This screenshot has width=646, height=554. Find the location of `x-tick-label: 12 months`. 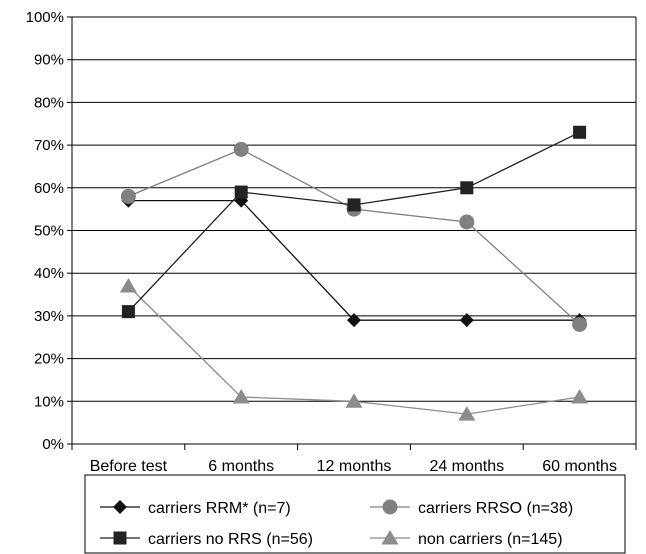

x-tick-label: 12 months is located at coordinates (354, 466).